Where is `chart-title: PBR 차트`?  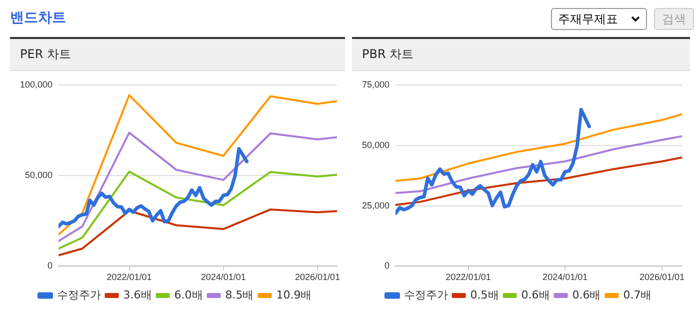
chart-title: PBR 차트 is located at coordinates (521, 54).